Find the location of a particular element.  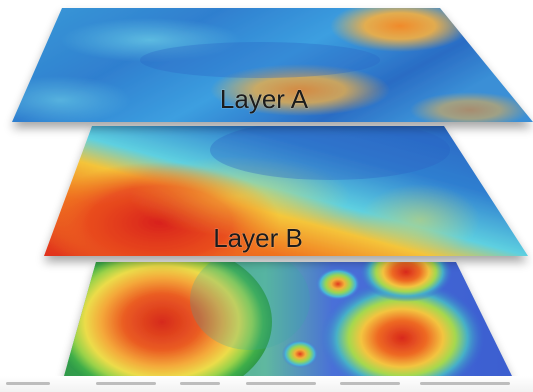

bottom-caption-strip is located at coordinates (266, 384).